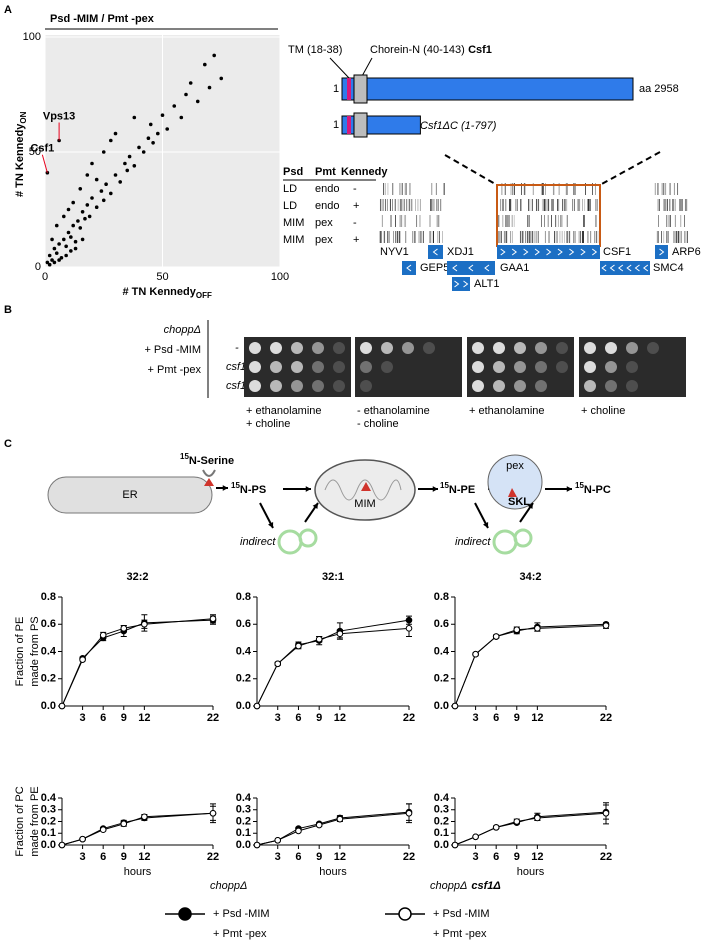 The height and width of the screenshot is (948, 709). I want to click on gene-label: CSF1, so click(617, 252).